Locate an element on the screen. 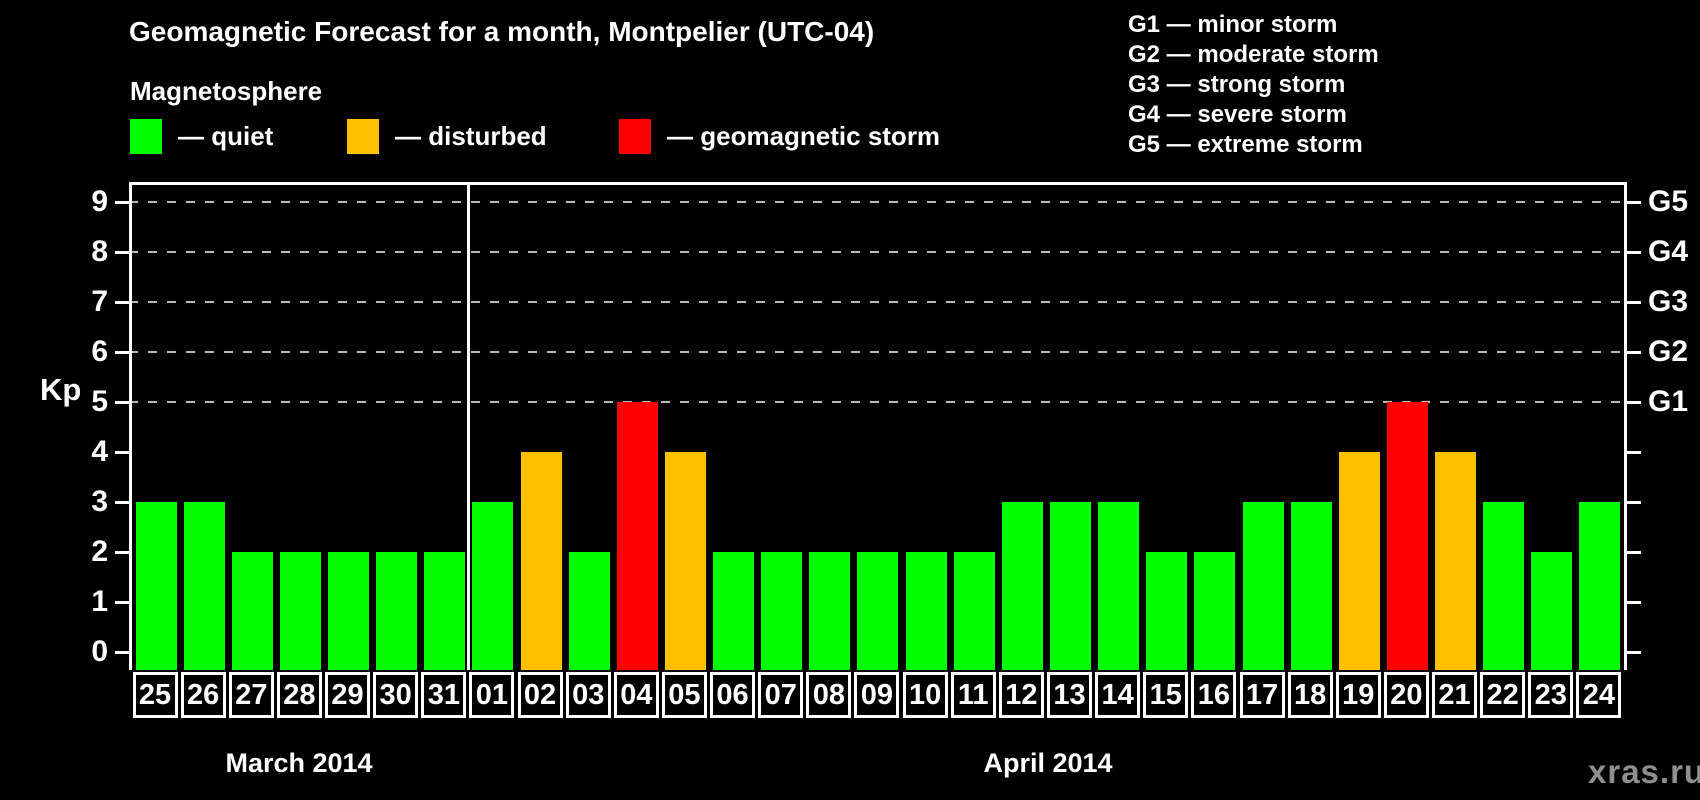  right-axis-line is located at coordinates (1625, 426).